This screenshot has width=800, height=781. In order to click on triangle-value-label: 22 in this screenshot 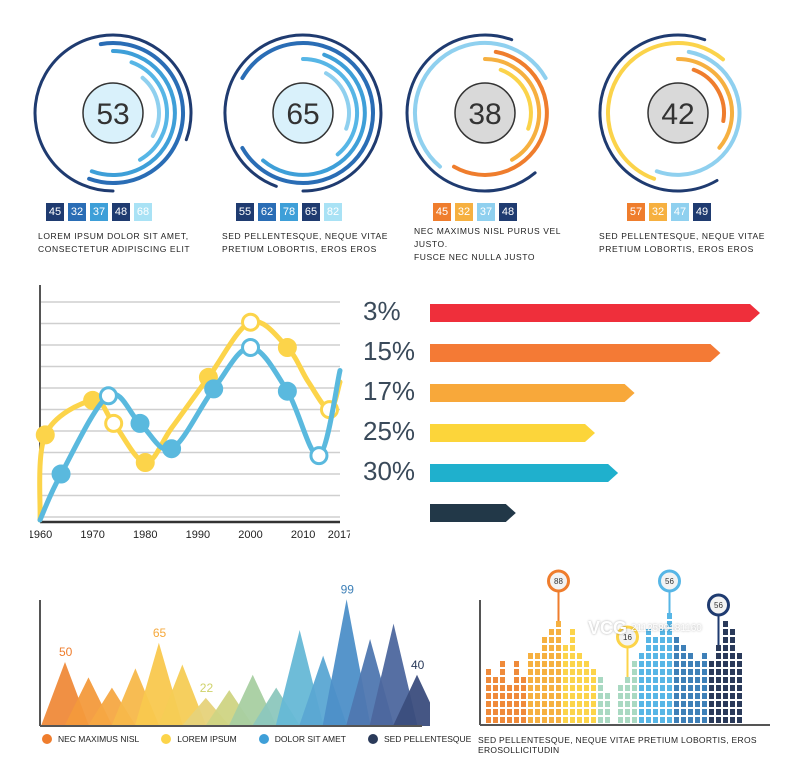, I will do `click(207, 688)`.